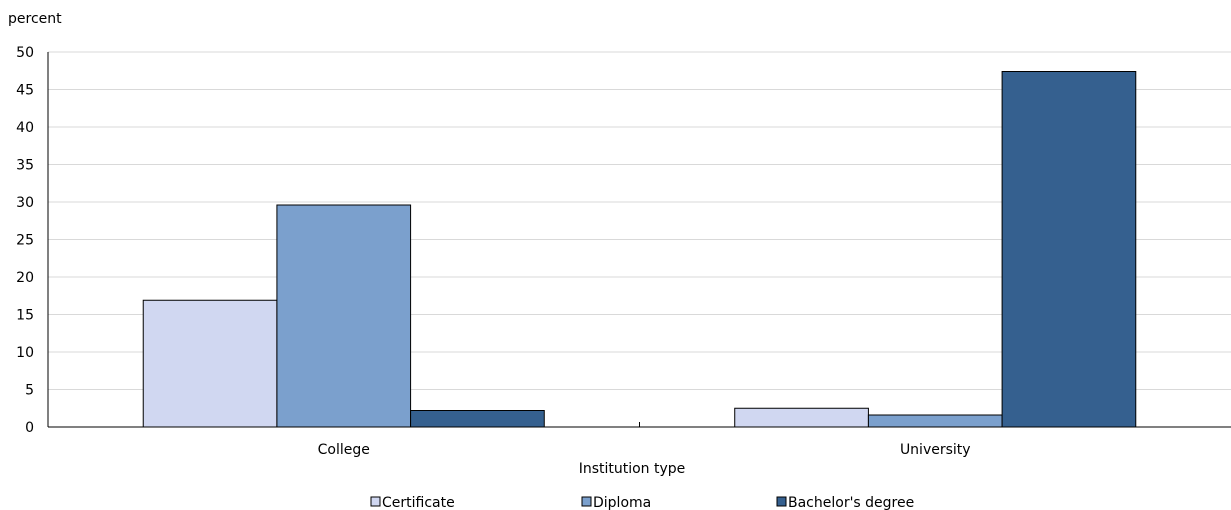  What do you see at coordinates (25, 203) in the screenshot?
I see `y-tick-label: 30` at bounding box center [25, 203].